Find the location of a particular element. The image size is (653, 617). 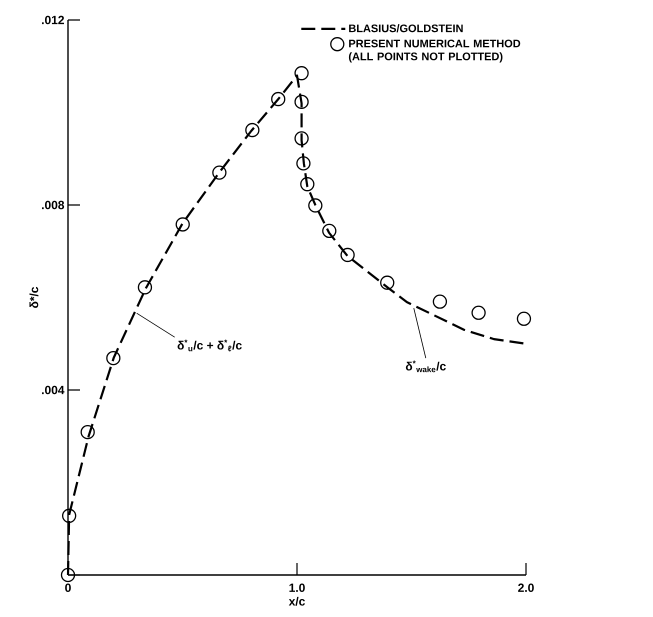

annotation: δ$^{*}$$_{u}$/c + δ$^{*}$$_{ℓ}$/c is located at coordinates (210, 346).